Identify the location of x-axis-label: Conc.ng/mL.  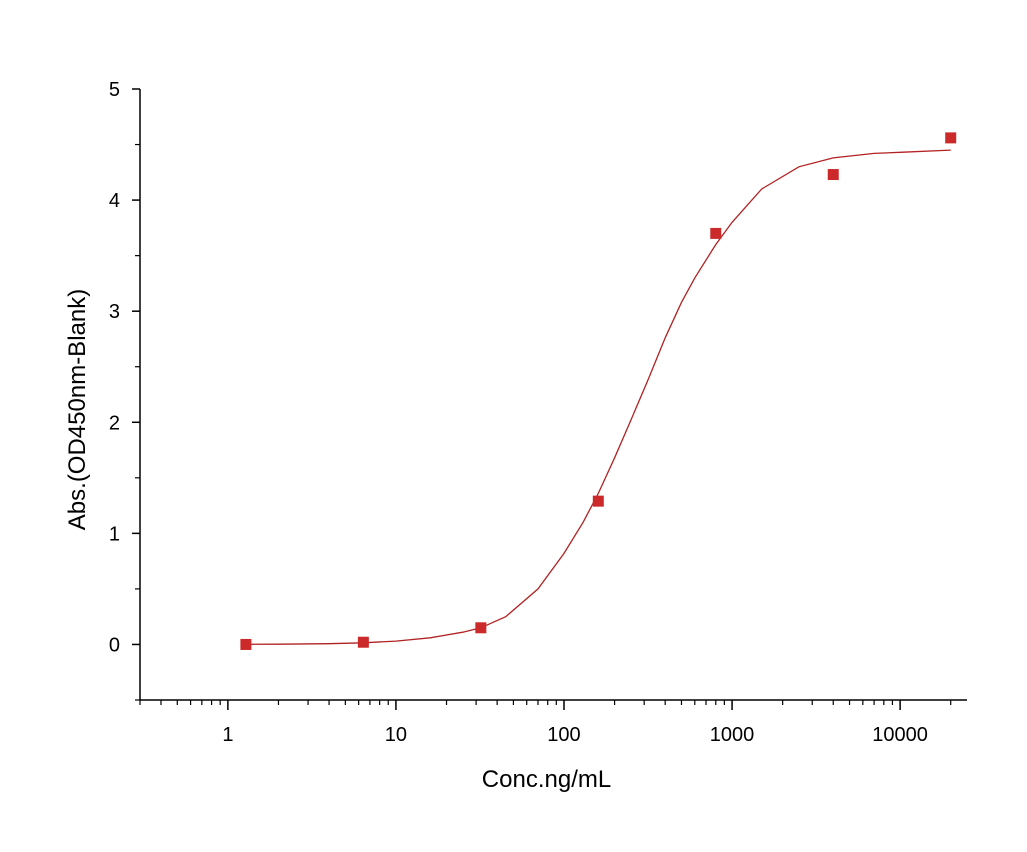
(546, 779).